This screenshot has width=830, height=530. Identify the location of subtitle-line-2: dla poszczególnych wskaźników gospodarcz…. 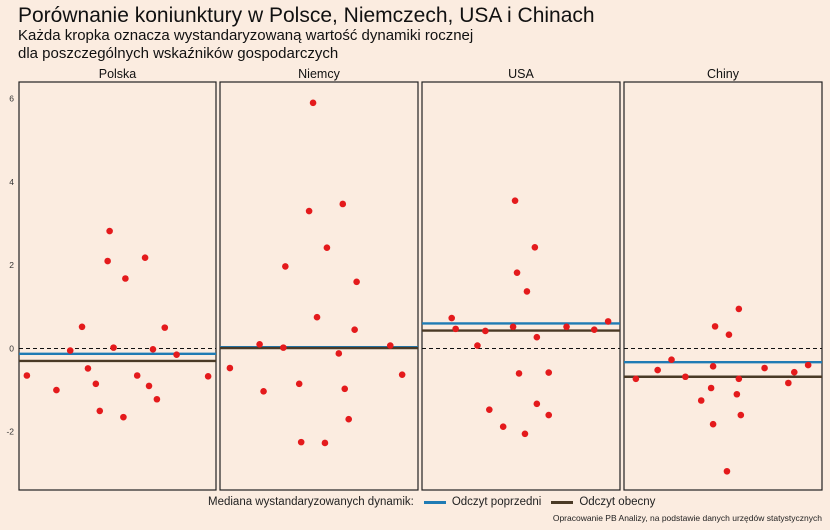
(178, 53).